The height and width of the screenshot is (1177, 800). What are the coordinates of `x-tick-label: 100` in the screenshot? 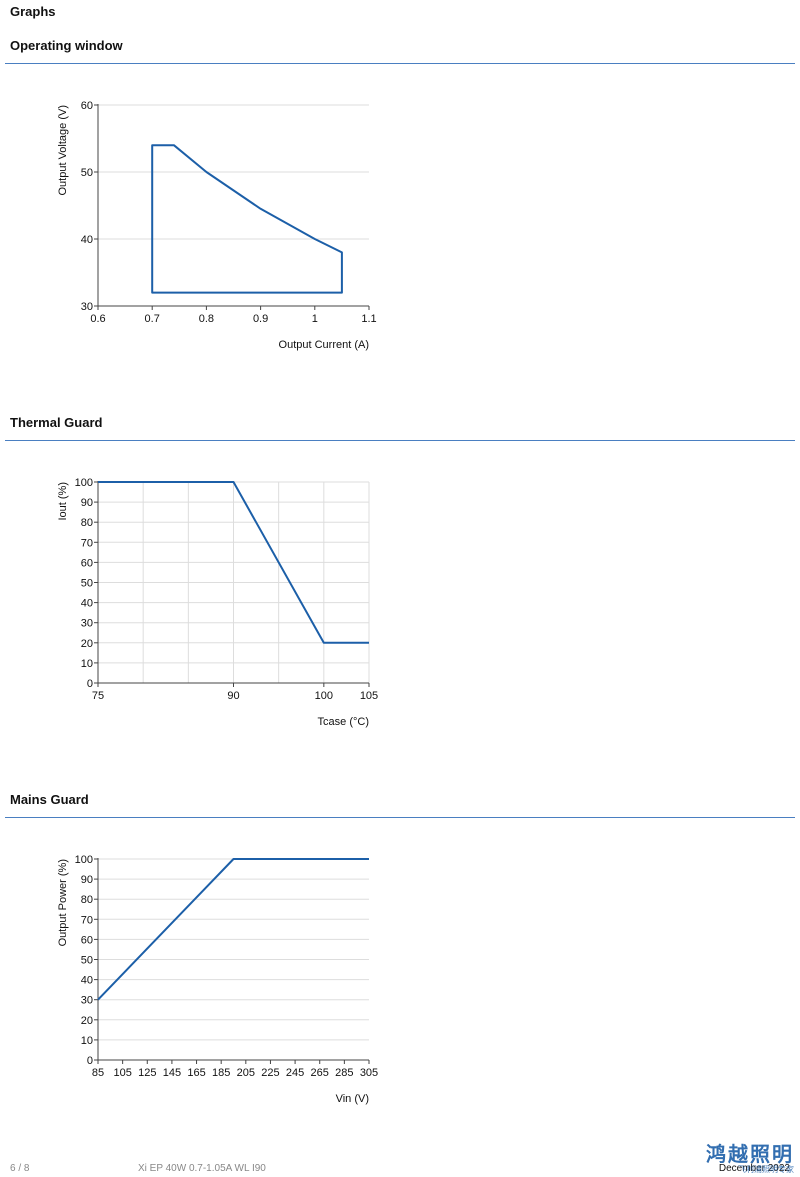 It's located at (324, 696).